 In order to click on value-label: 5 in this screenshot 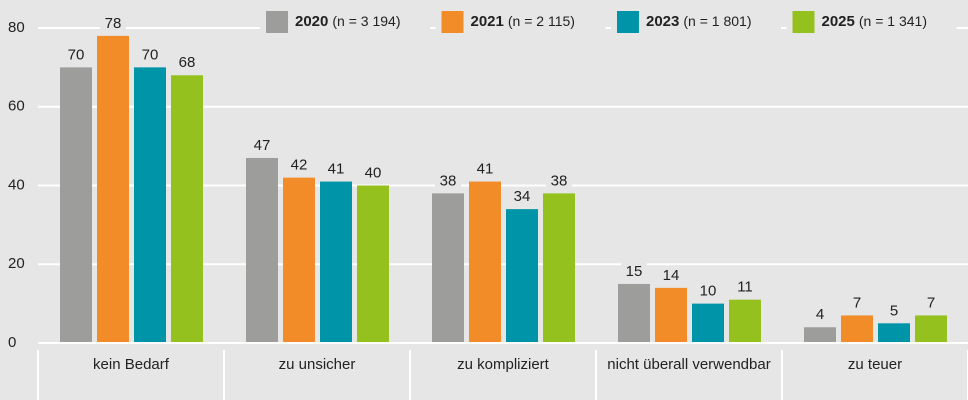, I will do `click(894, 310)`.